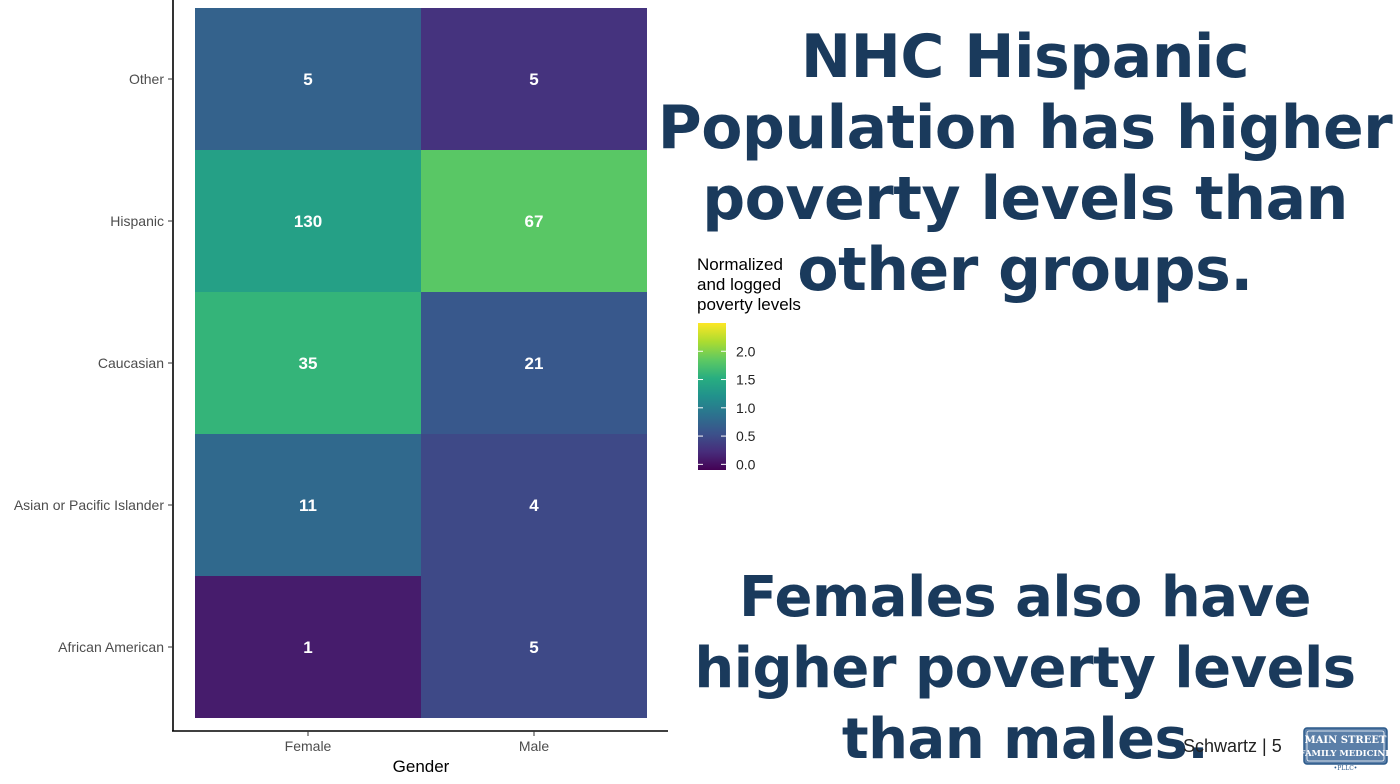  I want to click on heatmap-cell-asian-or-pacific-islander-female, so click(308, 505).